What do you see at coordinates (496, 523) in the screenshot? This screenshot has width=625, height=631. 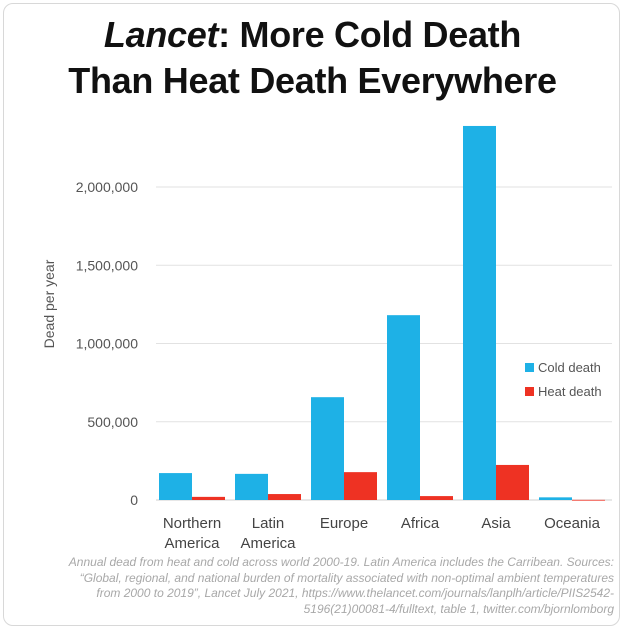 I see `x-tick-label: Asia` at bounding box center [496, 523].